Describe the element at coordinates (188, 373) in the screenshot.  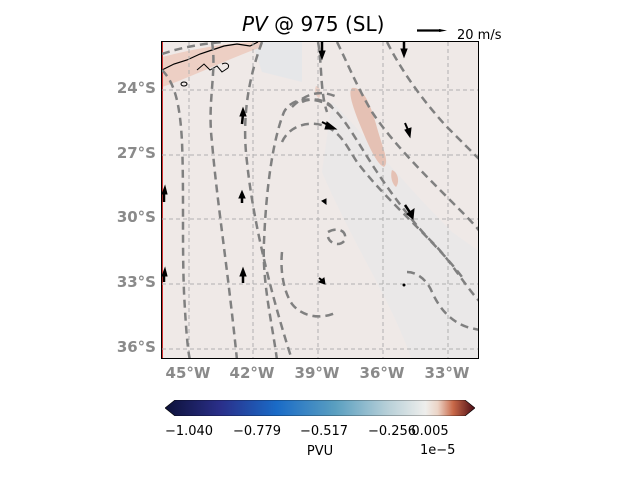
I see `longitude-label: 45°W` at that location.